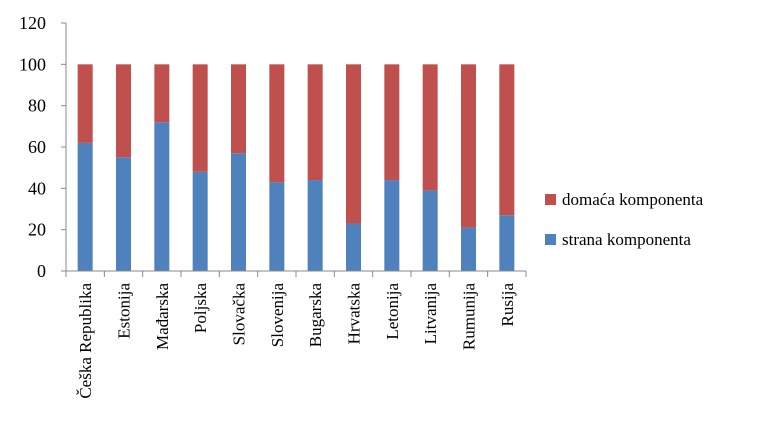  I want to click on y-tick-label: 100, so click(32, 64).